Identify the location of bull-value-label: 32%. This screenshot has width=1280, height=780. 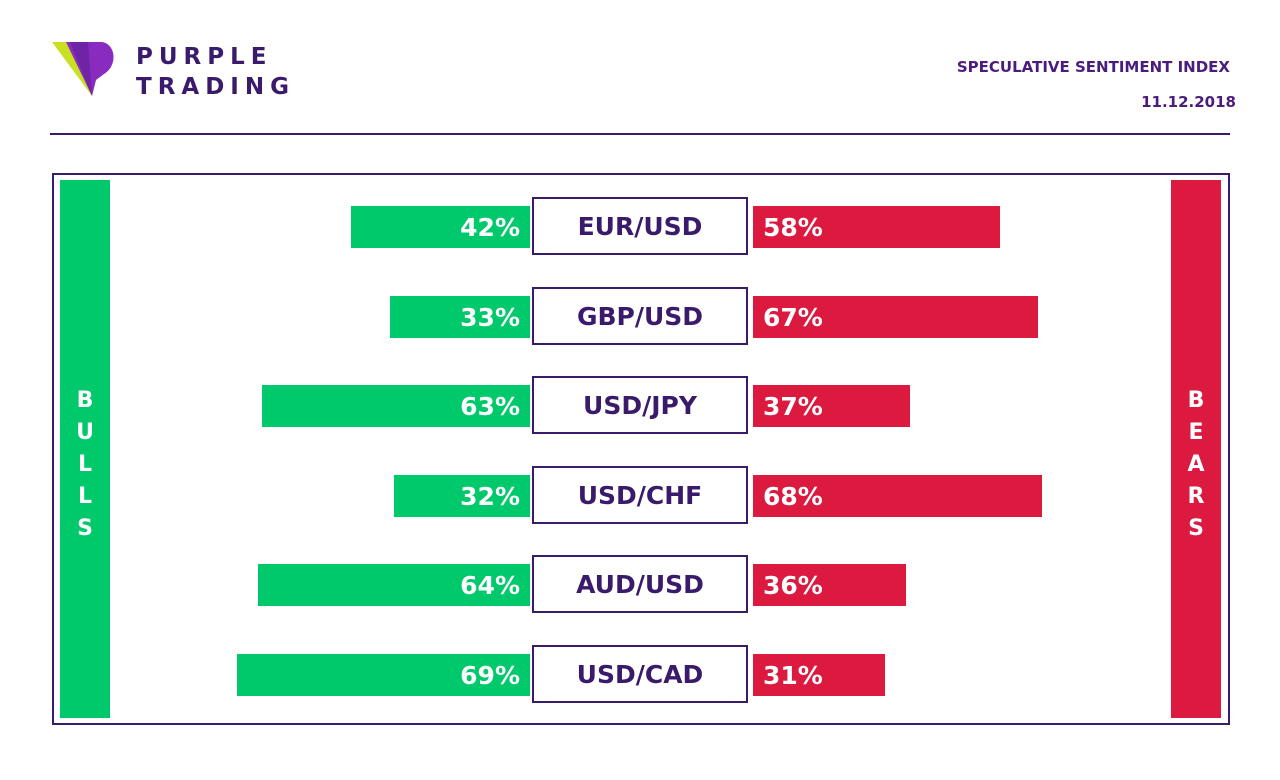
(490, 496).